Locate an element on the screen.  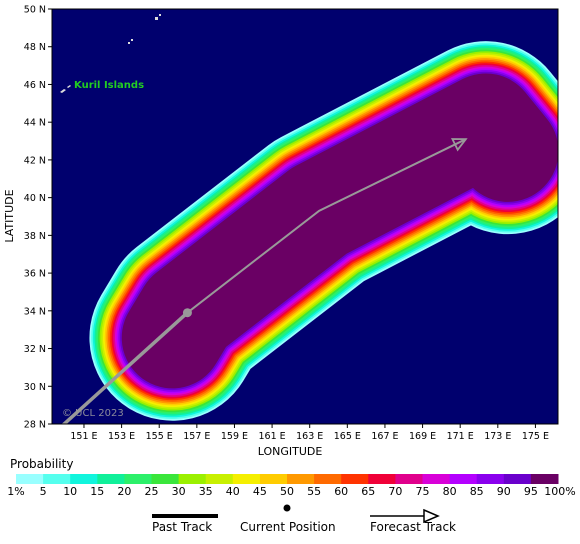
lat-tick-label: 48 N is located at coordinates (35, 47).